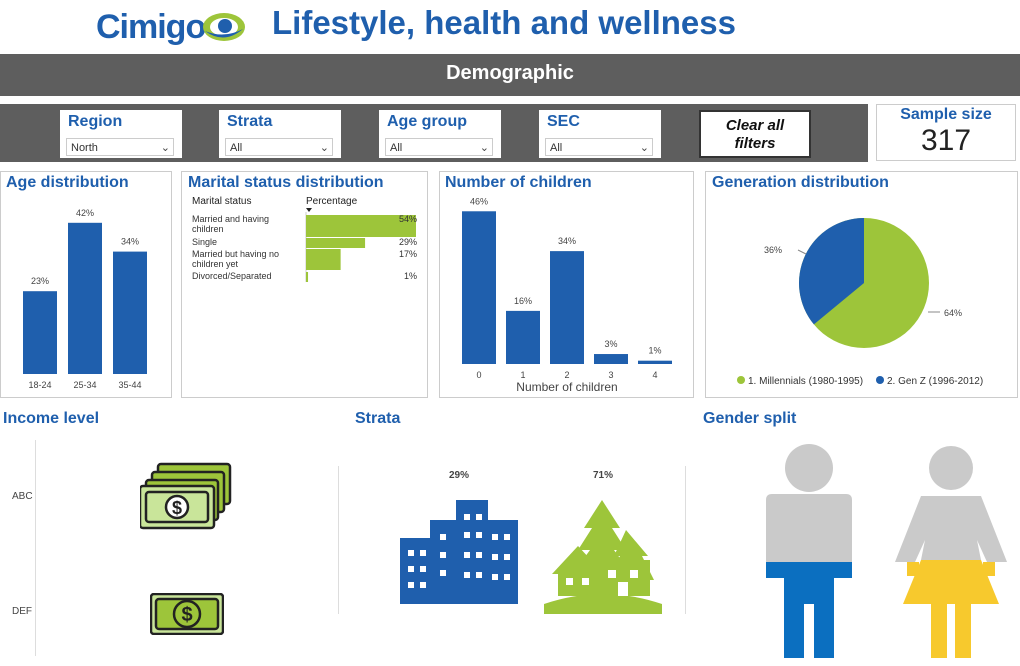 The width and height of the screenshot is (1020, 666). I want to click on strata-urban-label: 29%, so click(459, 475).